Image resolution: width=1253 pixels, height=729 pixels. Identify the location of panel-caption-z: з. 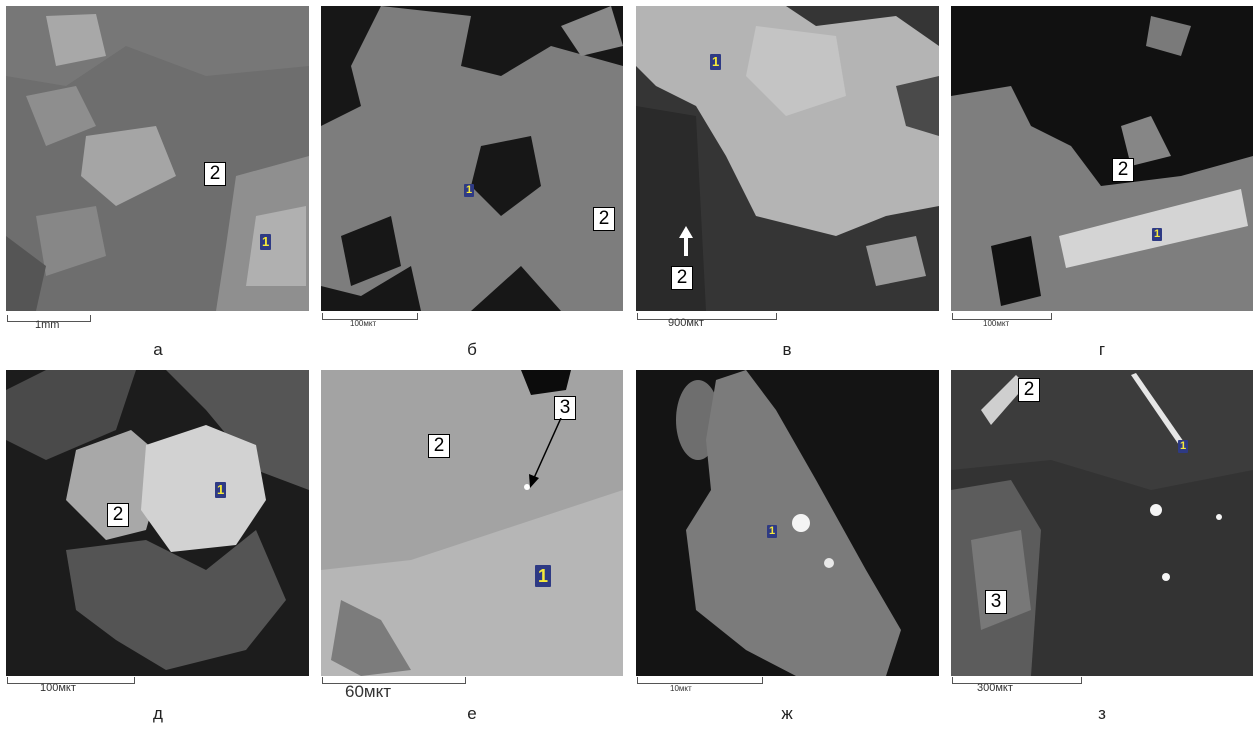
(1102, 713).